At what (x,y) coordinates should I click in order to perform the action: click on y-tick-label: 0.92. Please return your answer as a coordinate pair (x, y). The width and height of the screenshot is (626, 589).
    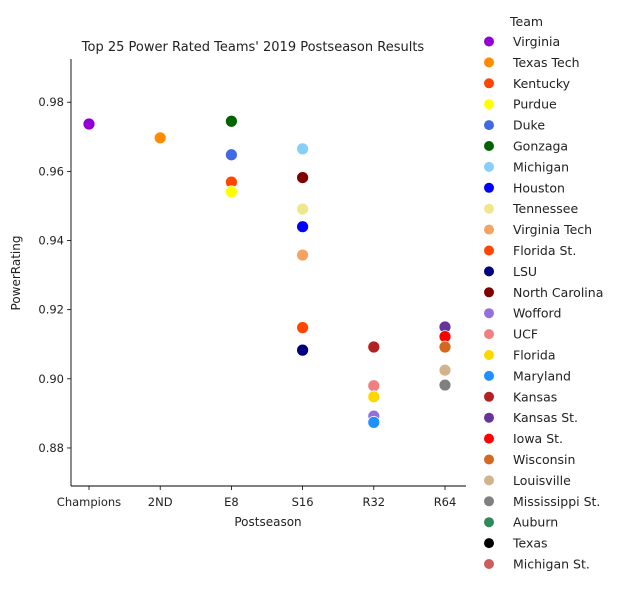
    Looking at the image, I should click on (51, 310).